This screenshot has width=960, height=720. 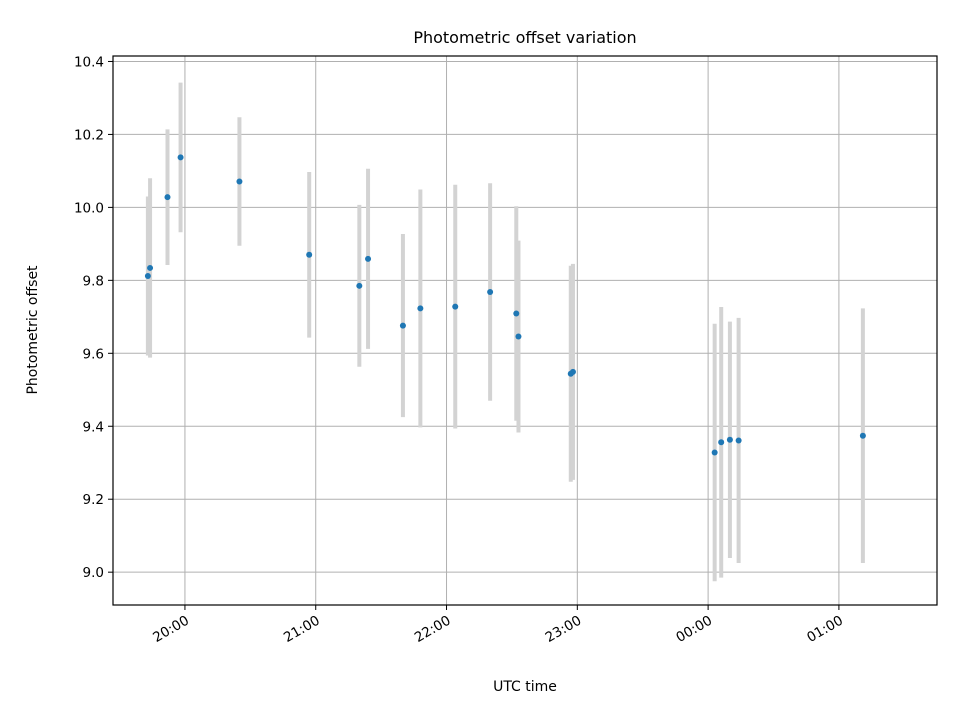 What do you see at coordinates (89, 208) in the screenshot?
I see `y-tick-label: 10.0` at bounding box center [89, 208].